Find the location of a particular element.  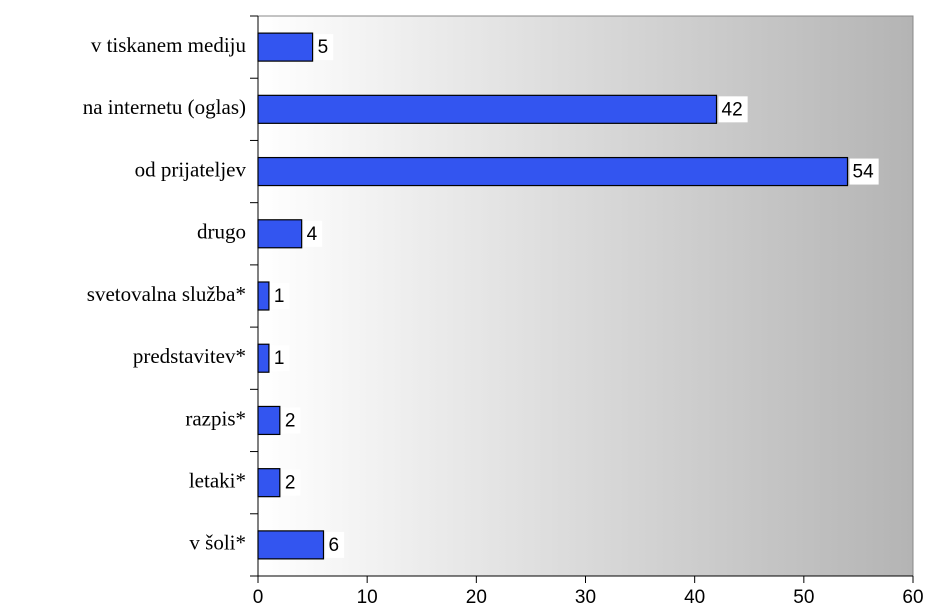

x-tick-label: 20 is located at coordinates (476, 597).